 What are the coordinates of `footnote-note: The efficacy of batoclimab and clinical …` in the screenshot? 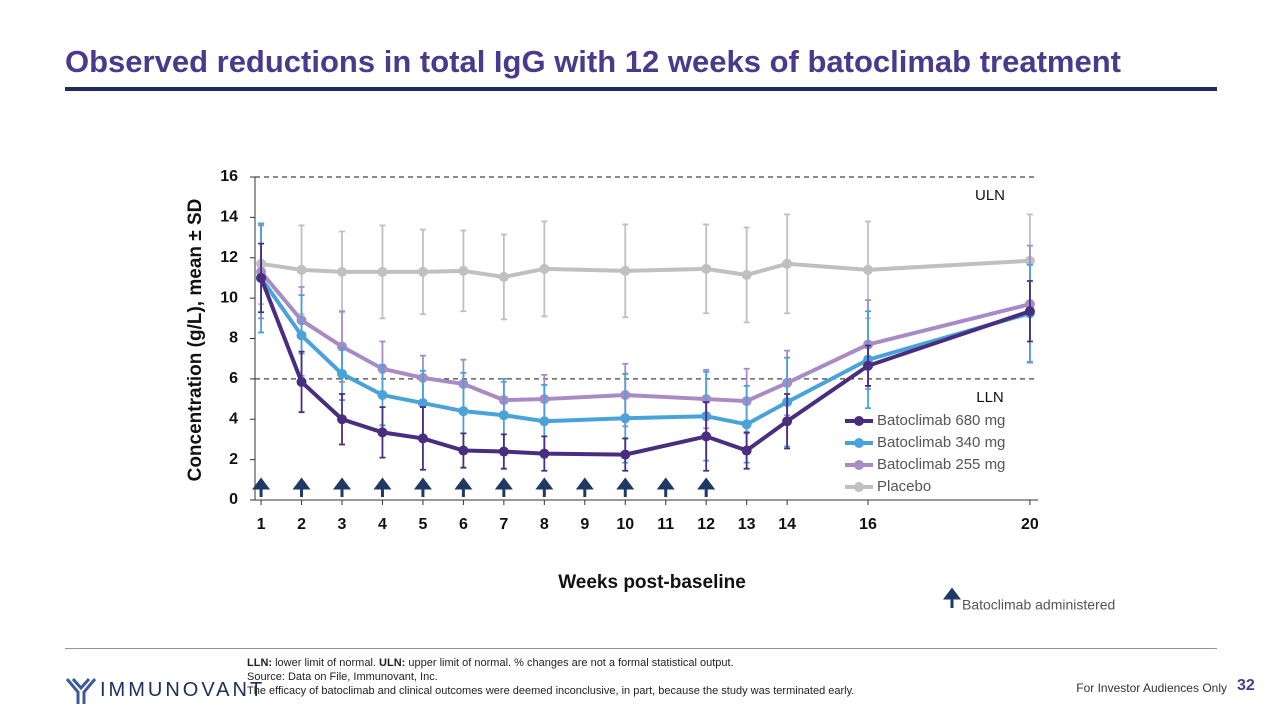 It's located at (551, 691).